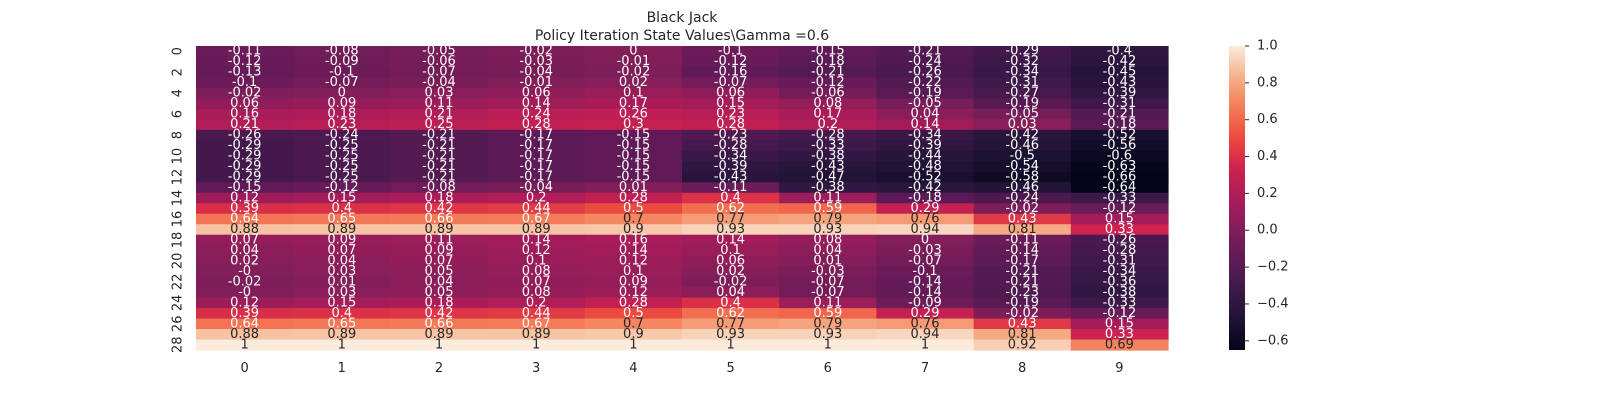  I want to click on cell-value-label: -0.63, so click(1120, 166).